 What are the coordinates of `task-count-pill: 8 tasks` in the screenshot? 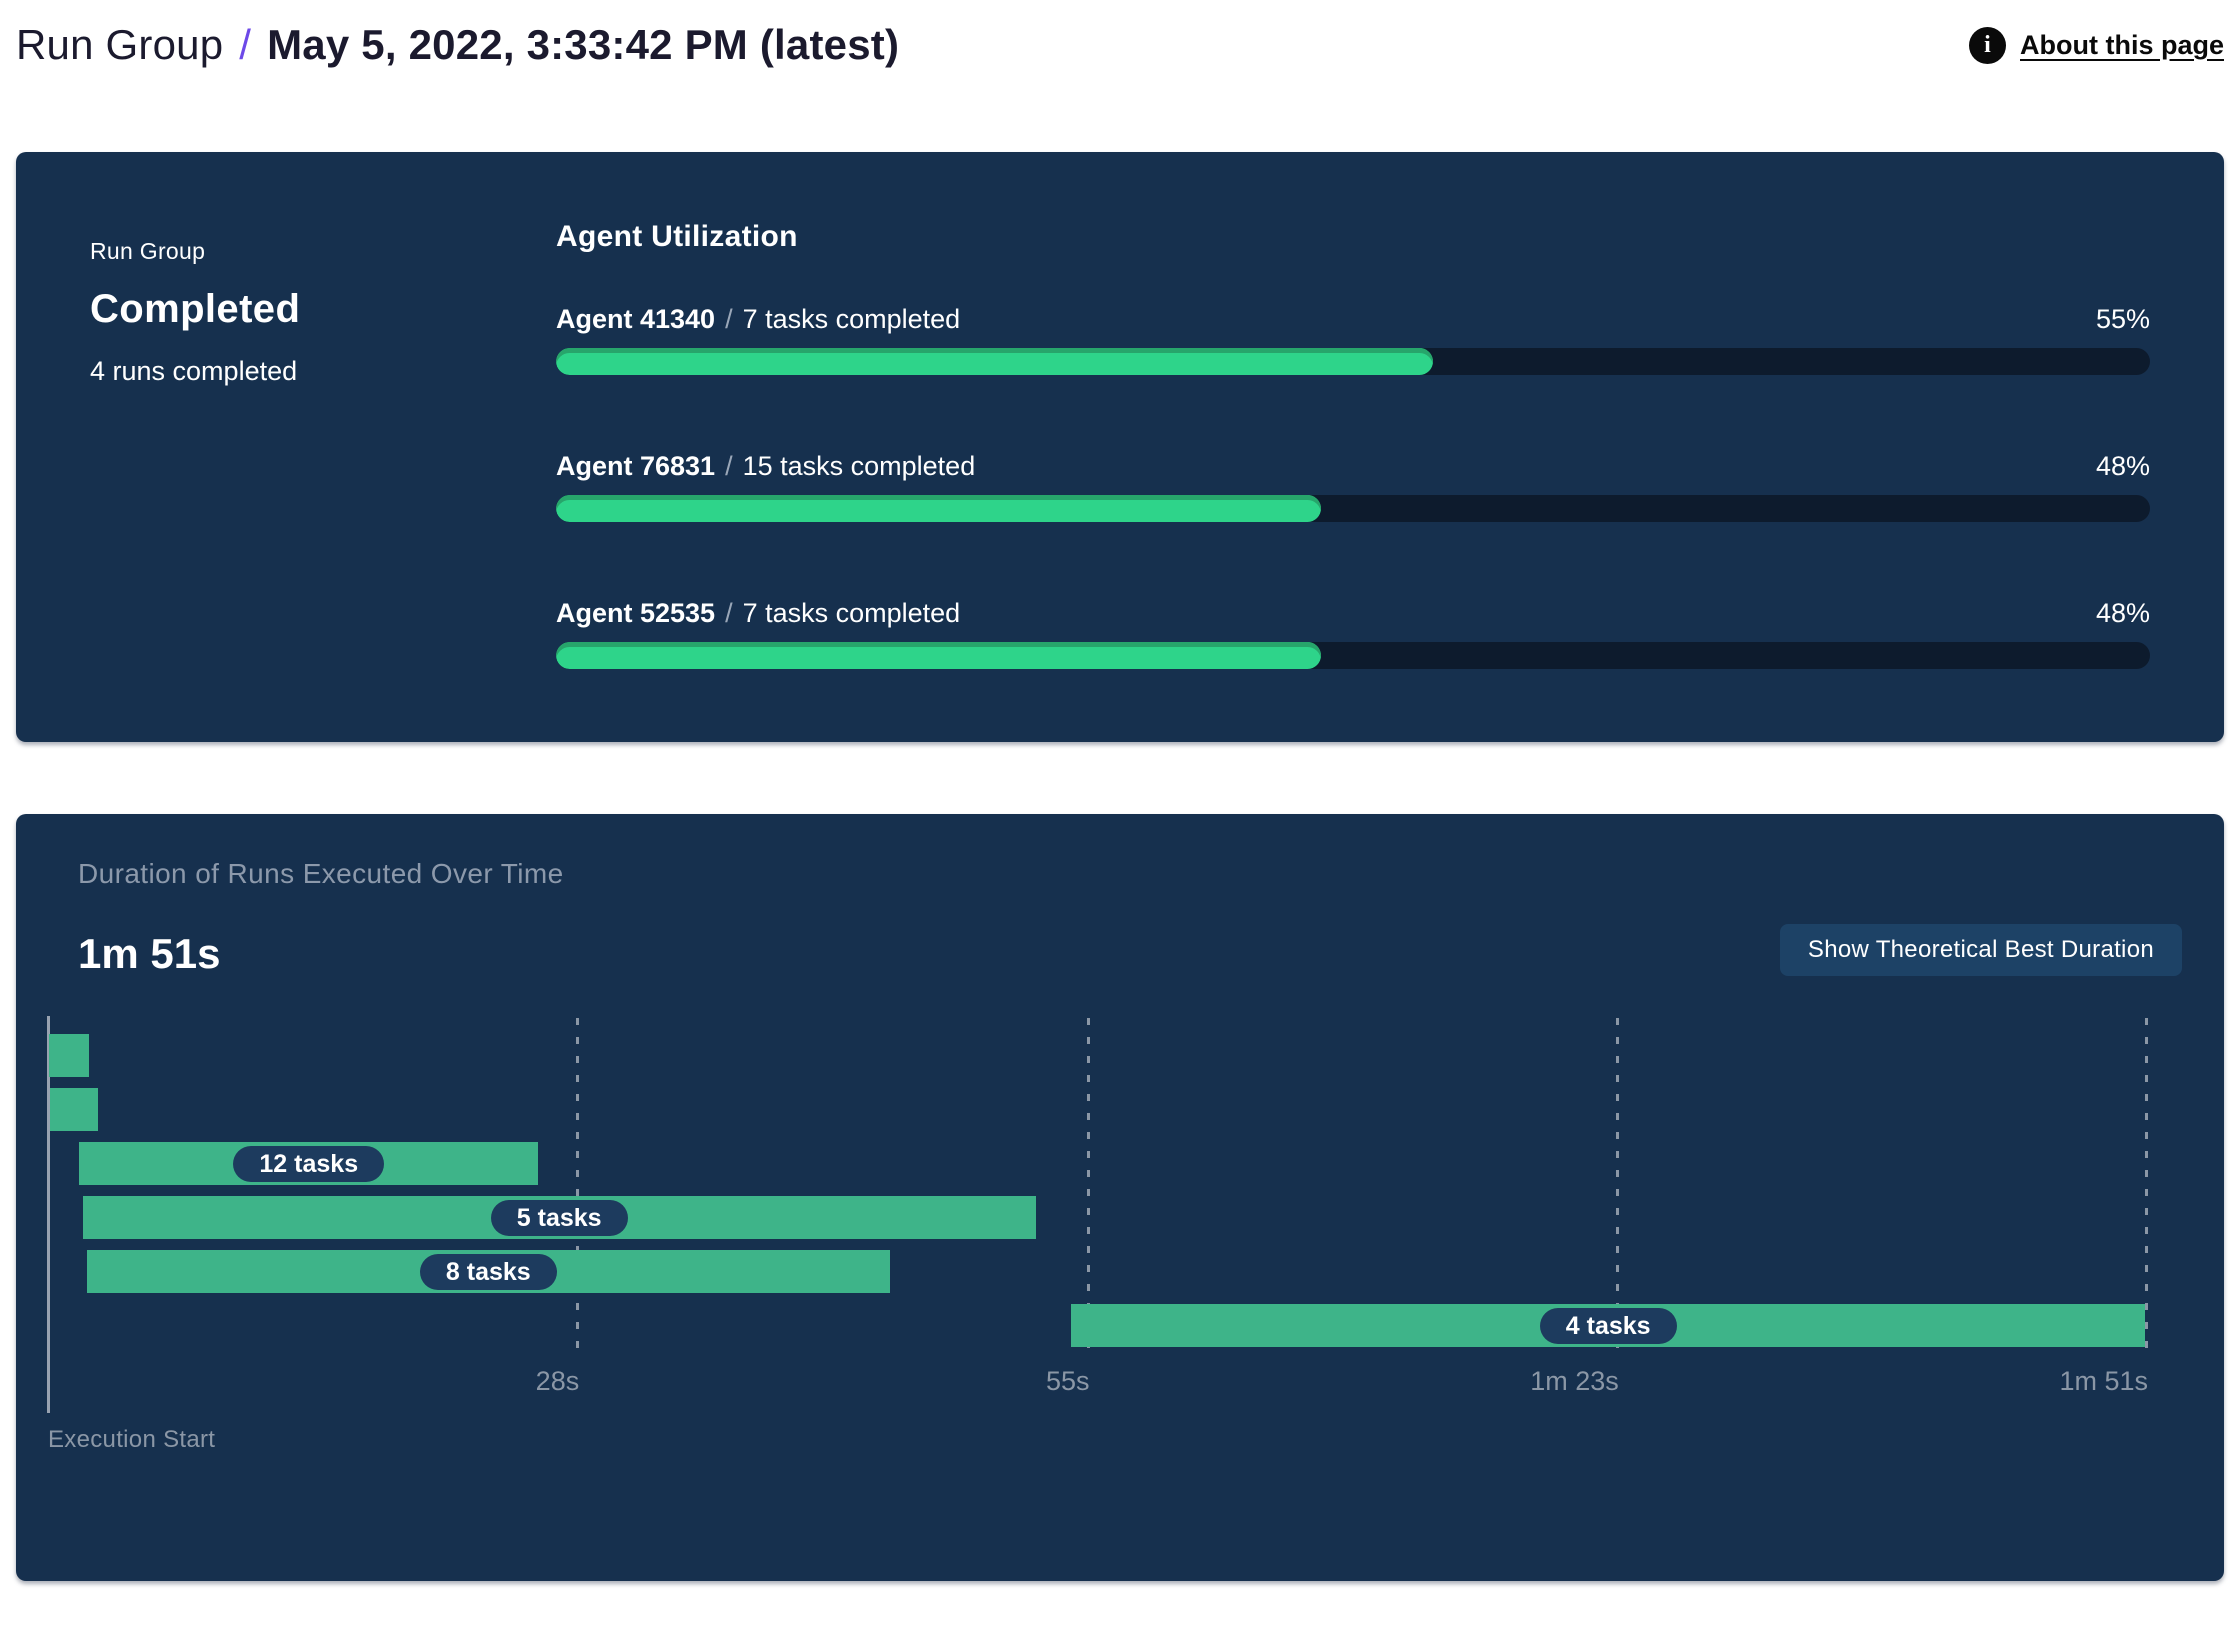 It's located at (488, 1271).